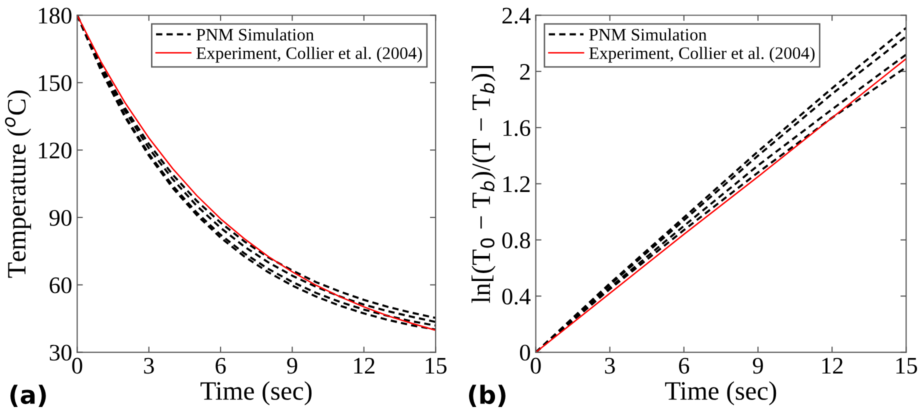 The width and height of the screenshot is (919, 412). Describe the element at coordinates (18, 184) in the screenshot. I see `y-axis-title: Temperature ($^{o}$C)` at that location.